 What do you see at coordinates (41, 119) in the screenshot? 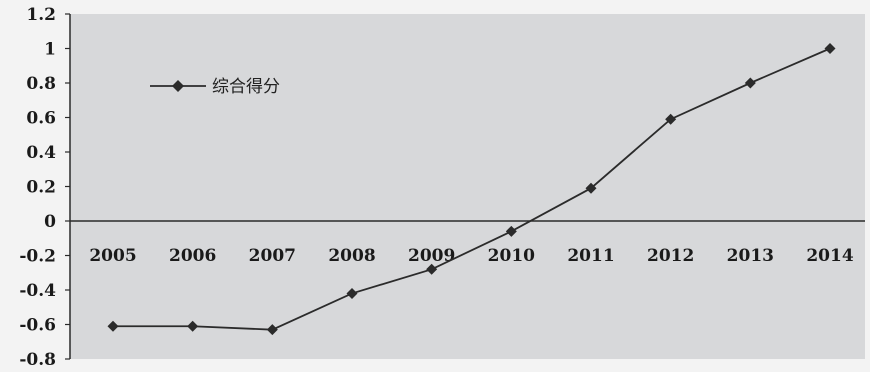
I see `y-tick-label: 0.6` at bounding box center [41, 119].